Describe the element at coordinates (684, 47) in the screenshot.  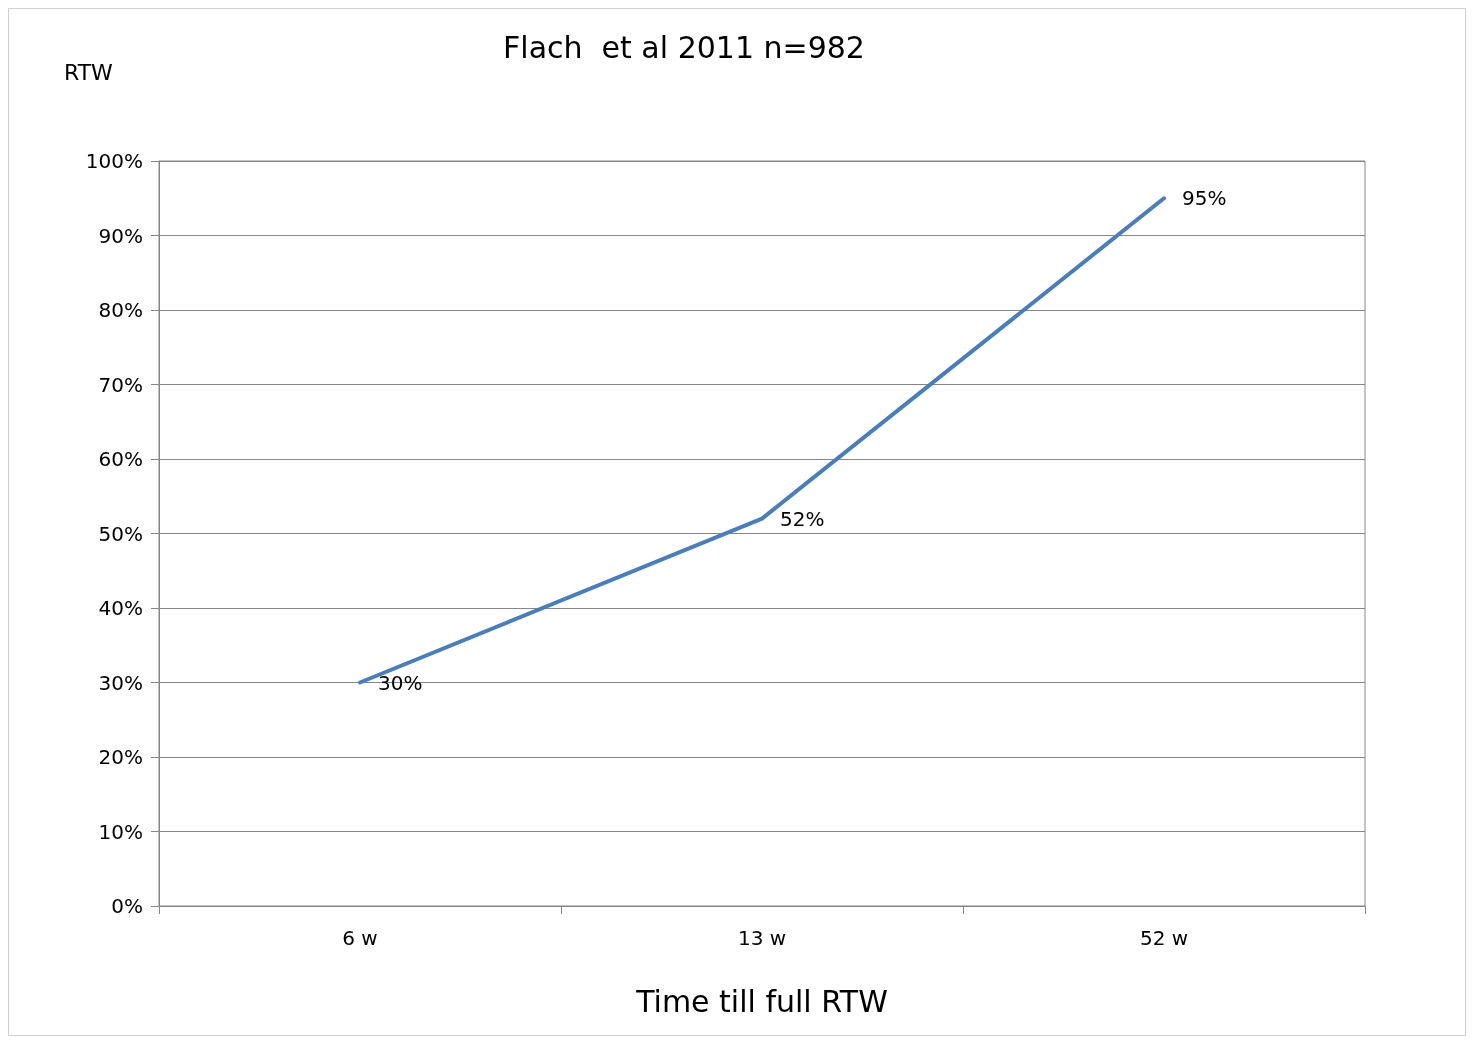
I see `chart-title: Flach et al 2011 n=982` at that location.